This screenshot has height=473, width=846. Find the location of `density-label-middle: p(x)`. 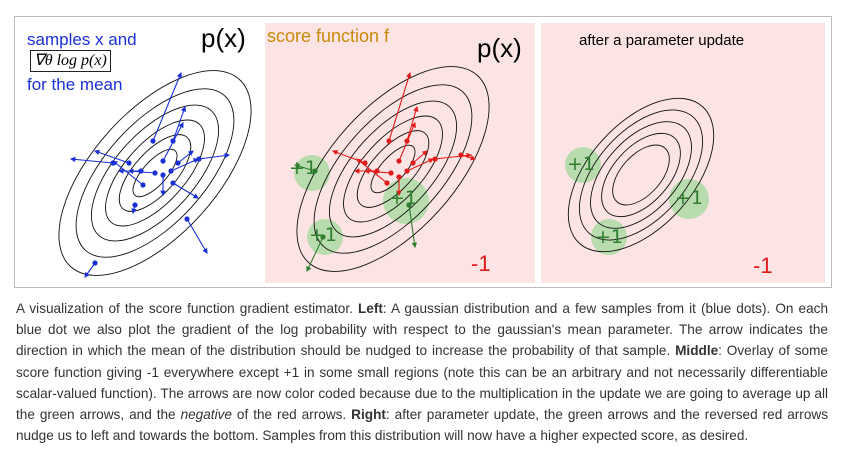

density-label-middle: p(x) is located at coordinates (499, 48).